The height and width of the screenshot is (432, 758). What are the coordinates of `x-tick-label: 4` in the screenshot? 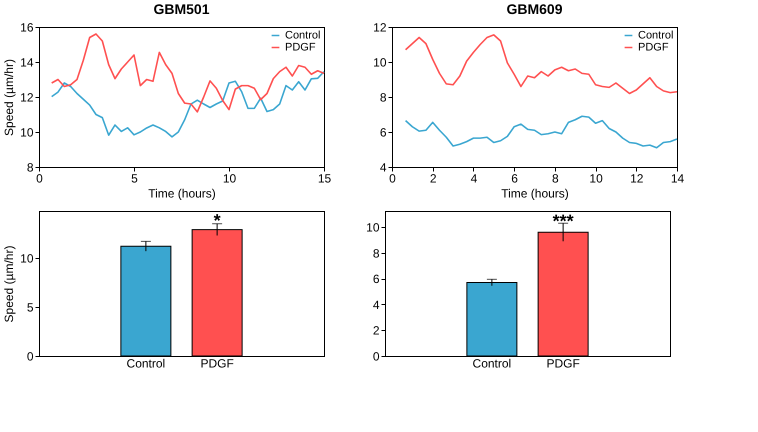 It's located at (474, 179).